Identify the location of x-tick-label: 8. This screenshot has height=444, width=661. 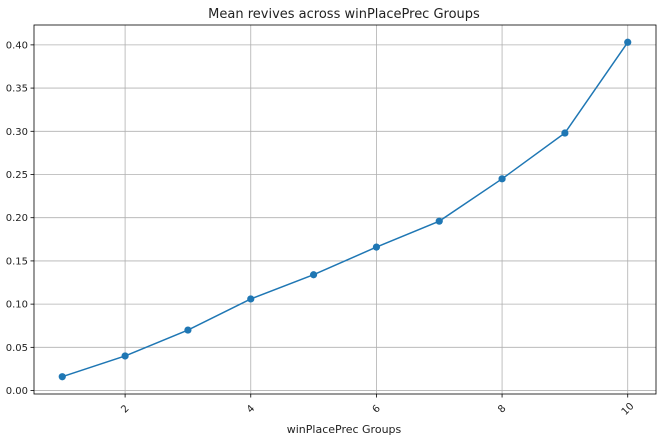
(502, 409).